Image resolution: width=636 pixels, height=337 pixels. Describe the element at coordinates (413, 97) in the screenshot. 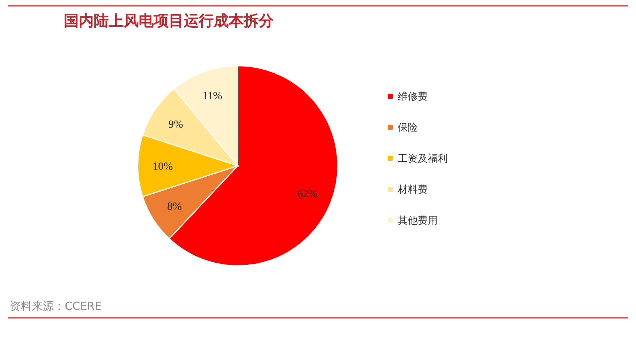

I see `legend-label: 维修费` at that location.